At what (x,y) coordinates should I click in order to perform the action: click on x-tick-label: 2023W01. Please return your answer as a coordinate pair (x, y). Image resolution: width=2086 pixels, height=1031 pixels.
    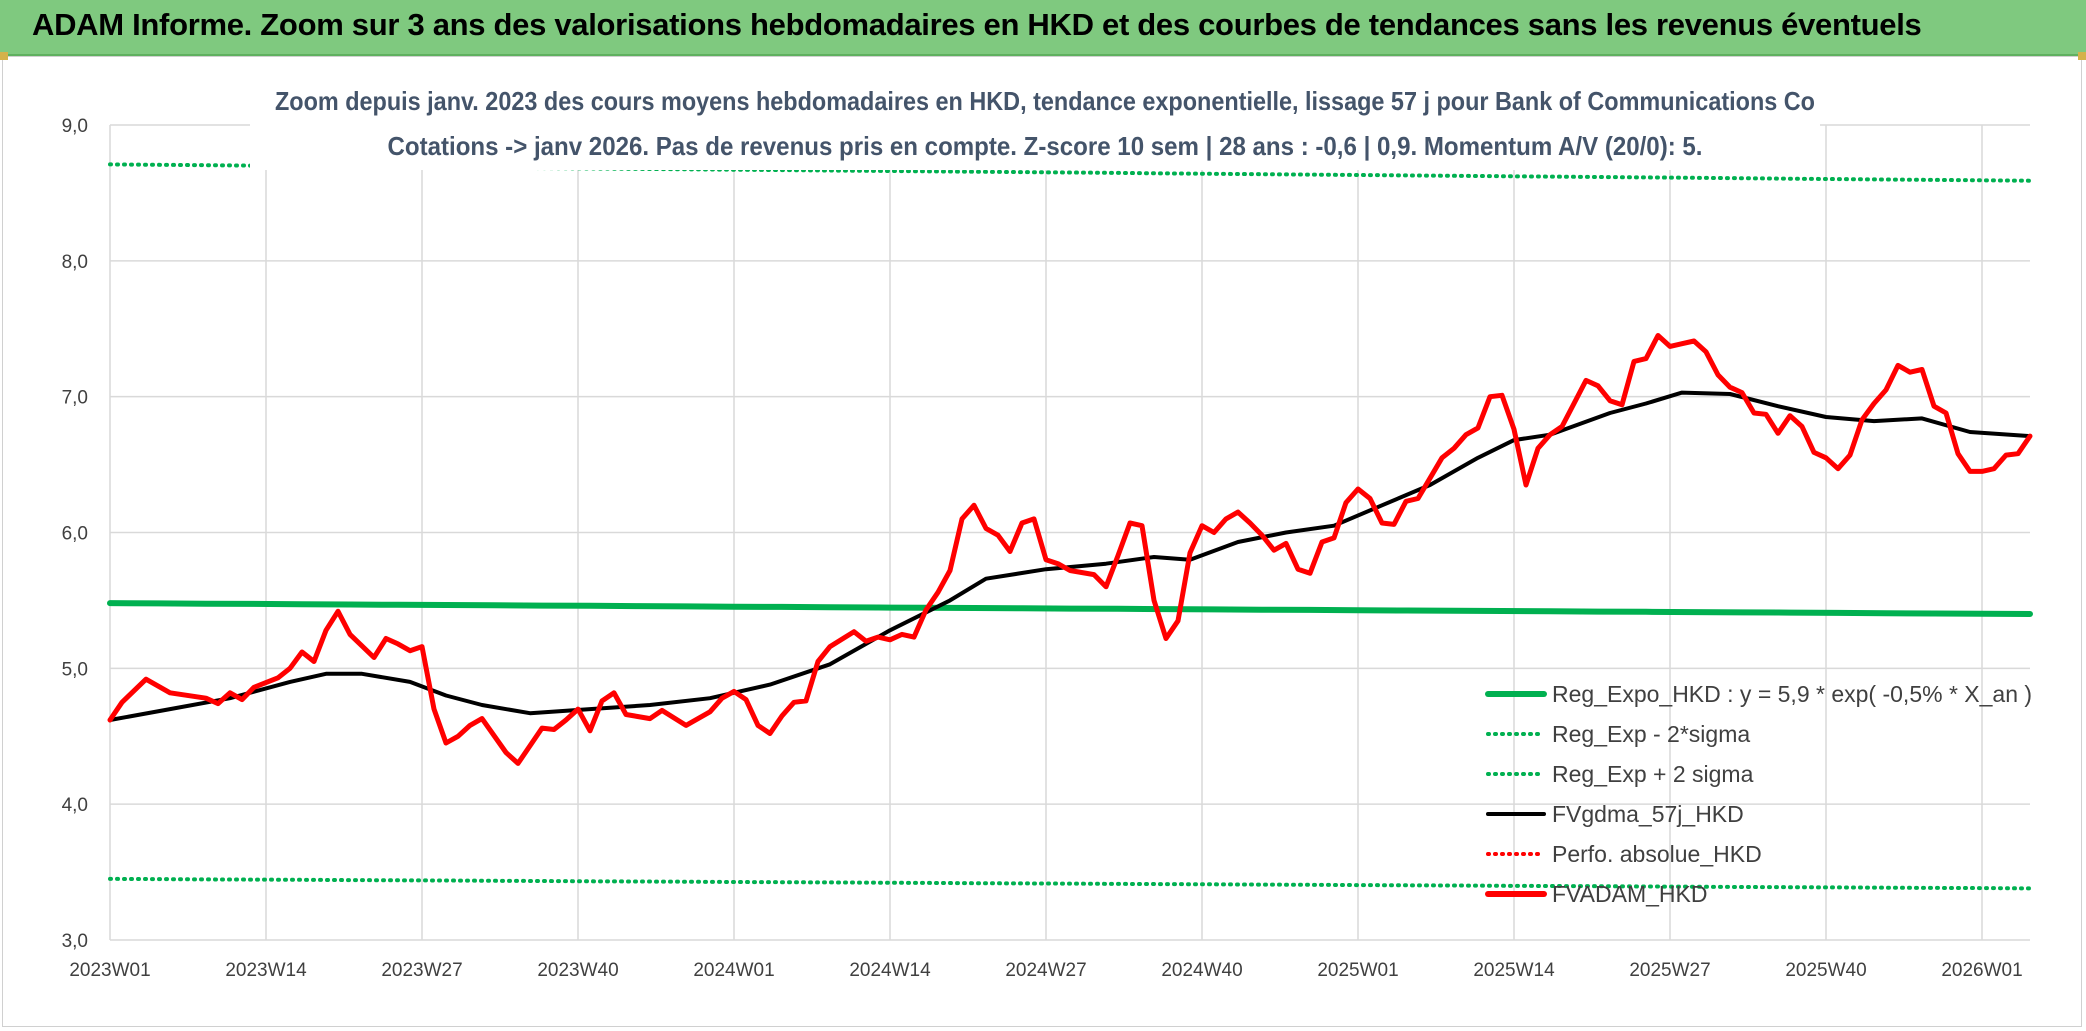
    Looking at the image, I should click on (109, 970).